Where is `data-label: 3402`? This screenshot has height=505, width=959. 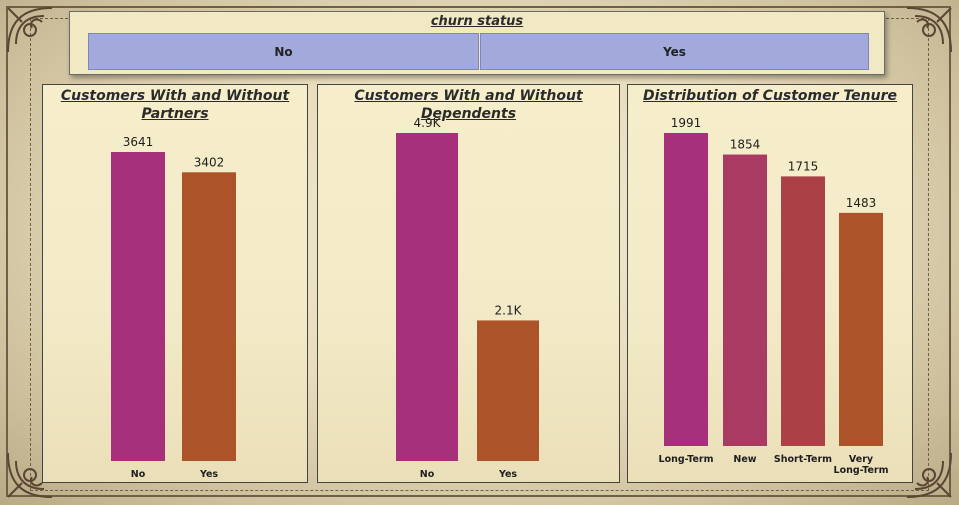
data-label: 3402 is located at coordinates (209, 162).